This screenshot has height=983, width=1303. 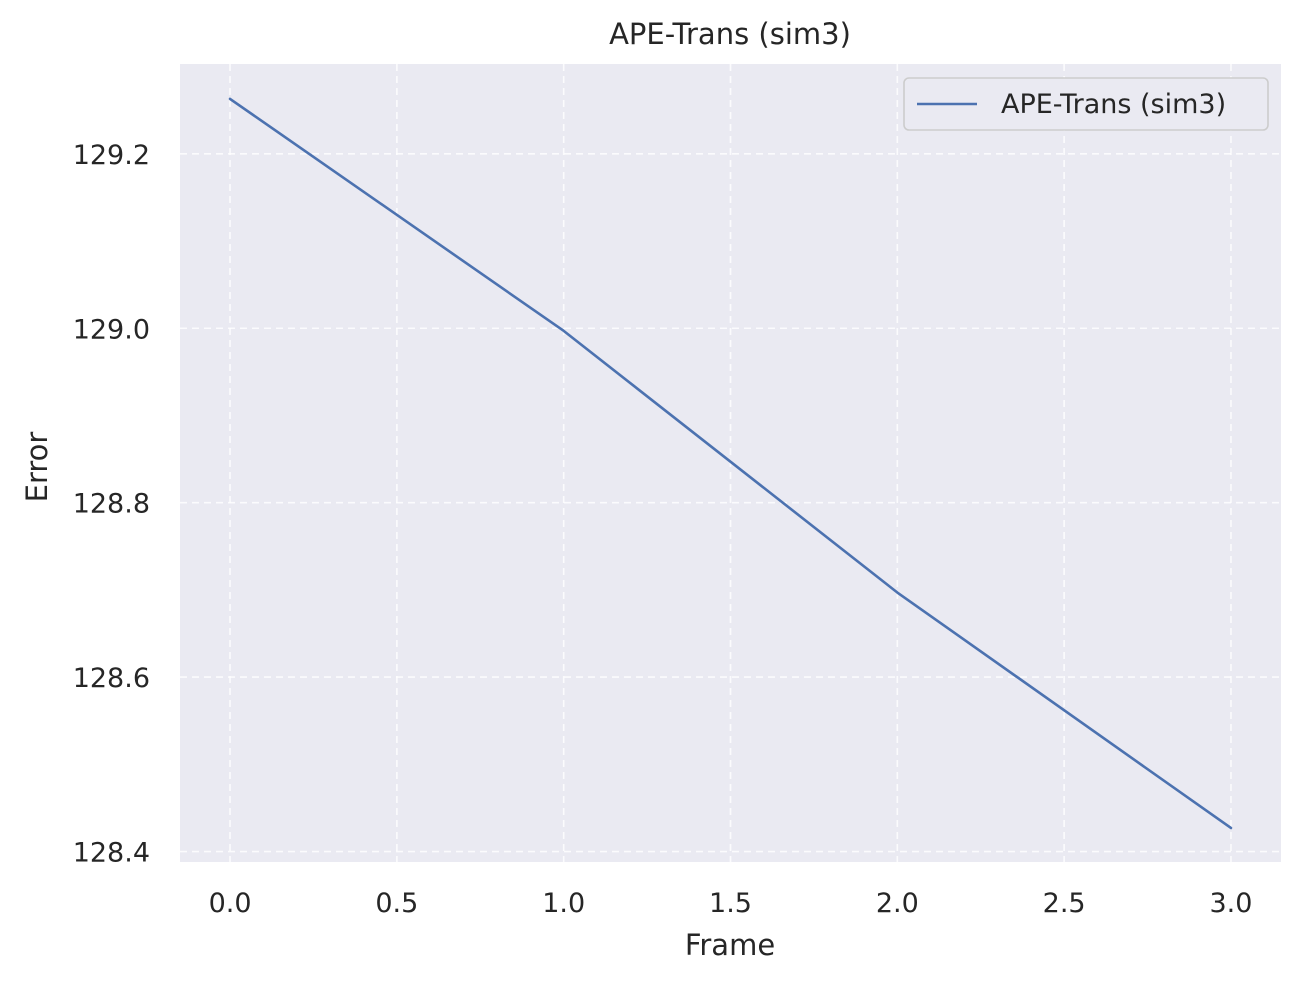 I want to click on y-tick-label: 129.2, so click(x=111, y=155).